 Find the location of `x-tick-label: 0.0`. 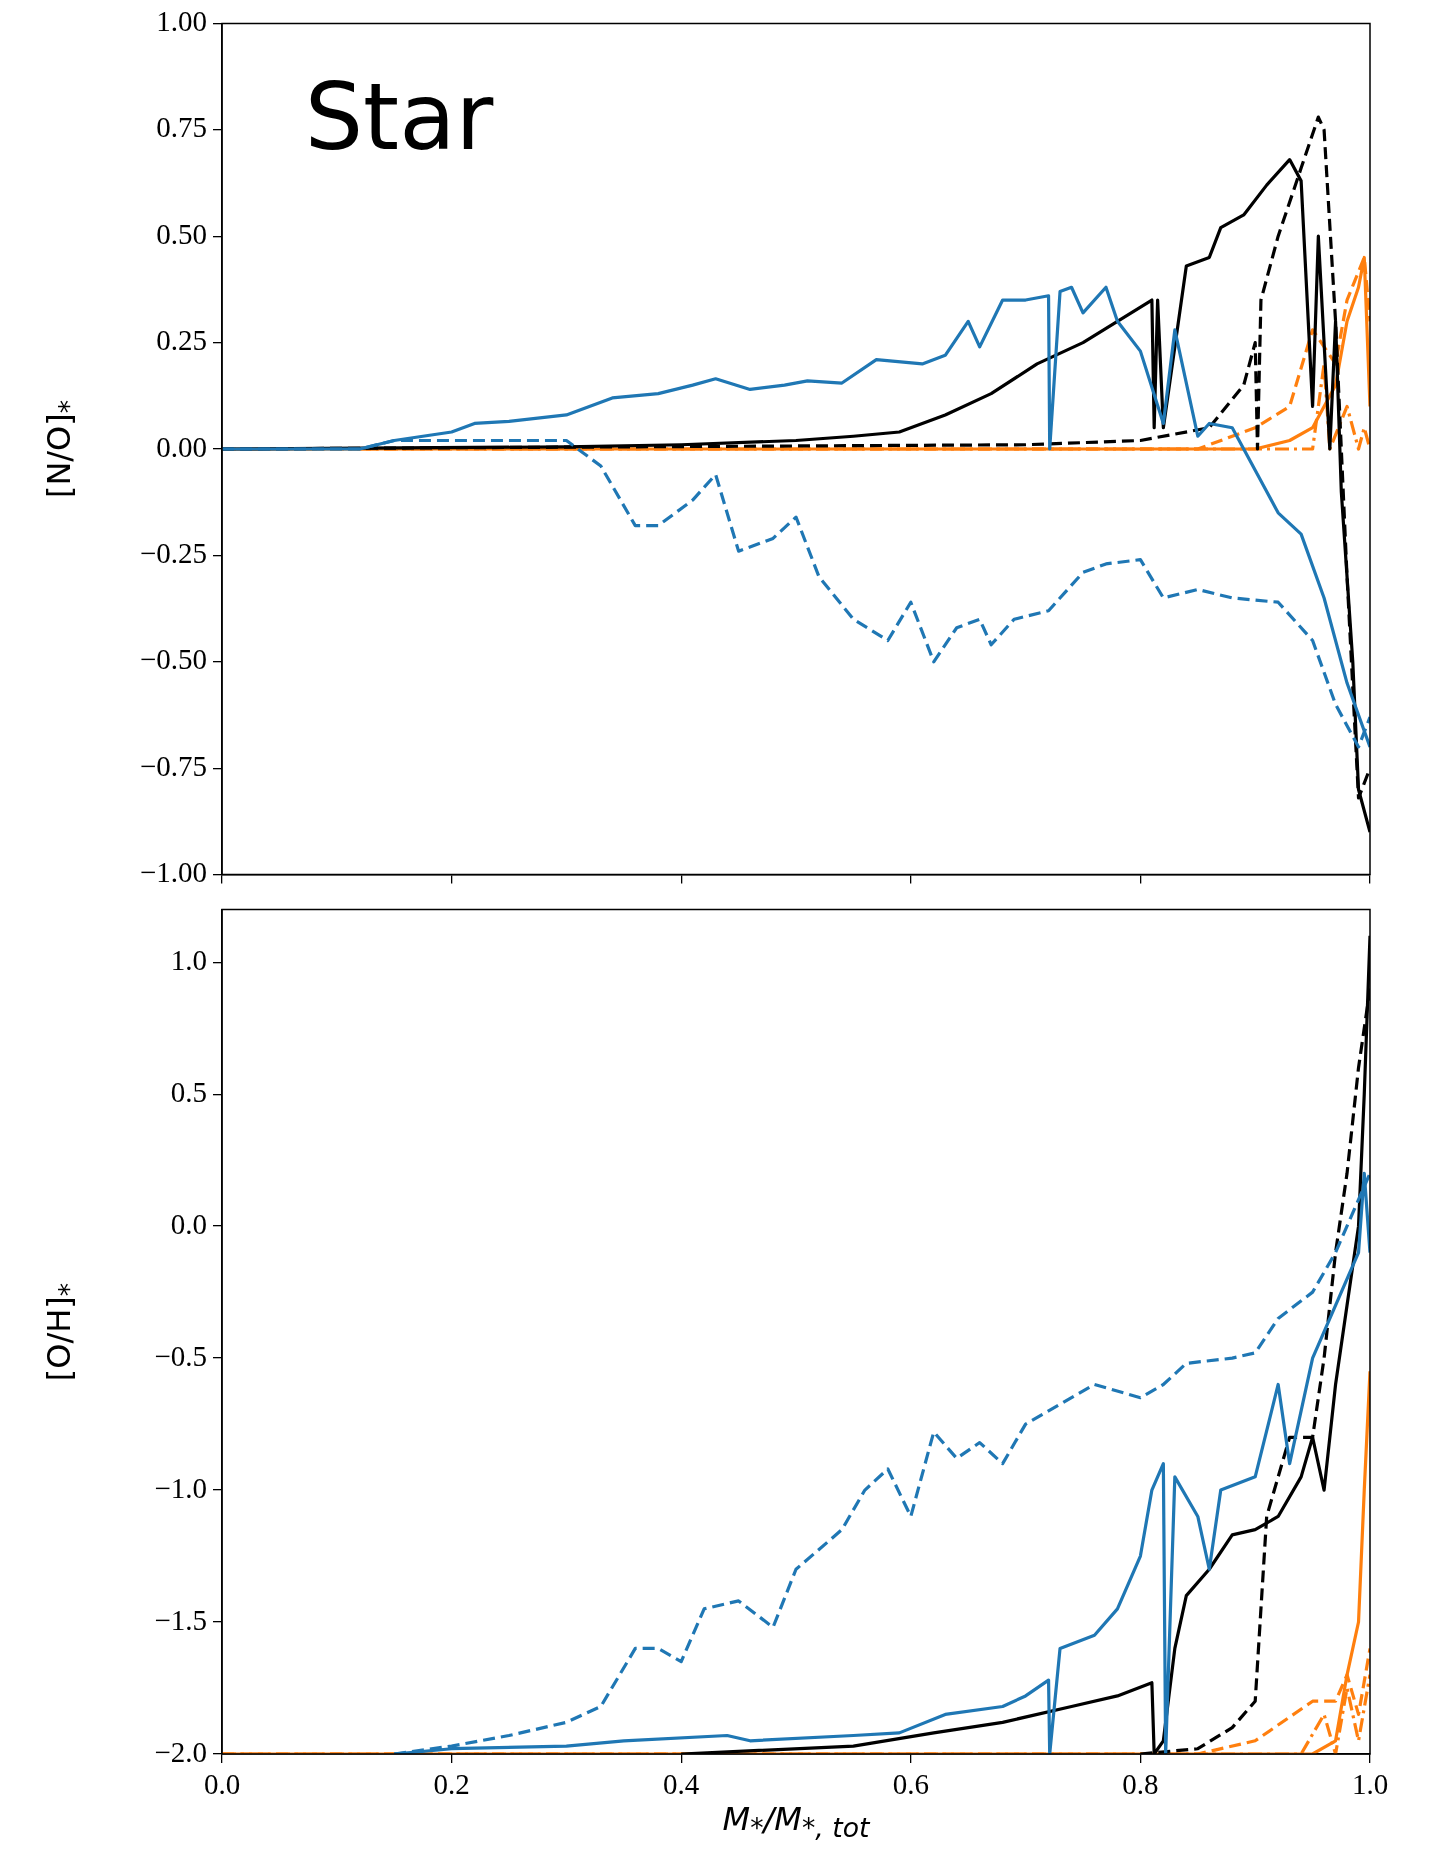

x-tick-label: 0.0 is located at coordinates (222, 1784).